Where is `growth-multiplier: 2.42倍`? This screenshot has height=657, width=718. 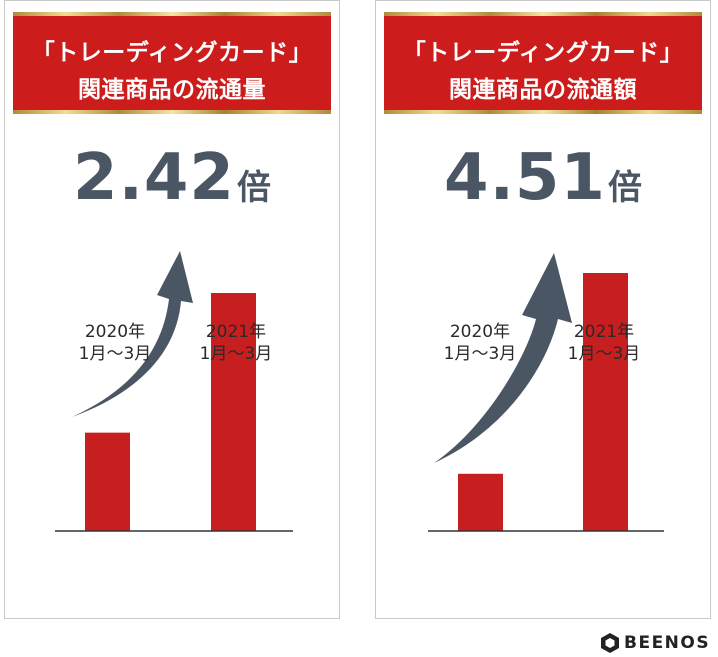 growth-multiplier: 2.42倍 is located at coordinates (172, 178).